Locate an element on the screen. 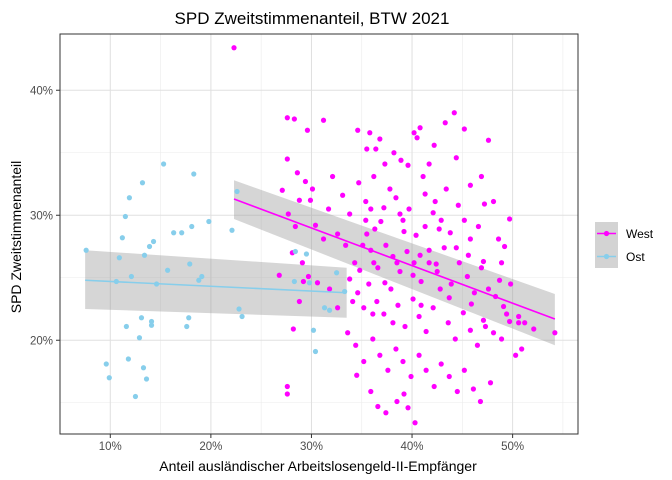  x-tick-label: 10% is located at coordinates (110, 447).